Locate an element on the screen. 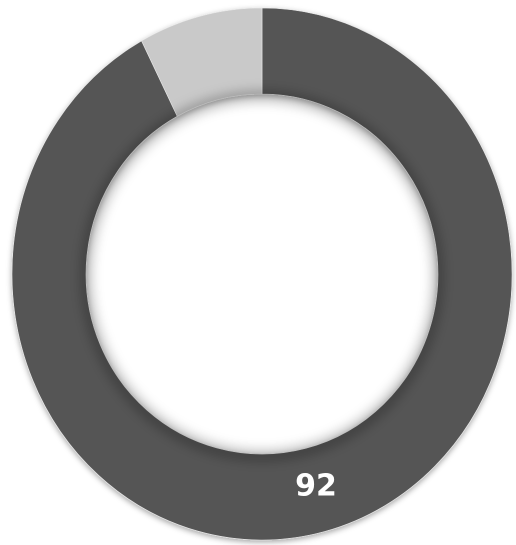 Image resolution: width=516 pixels, height=545 pixels. labels: 92 is located at coordinates (316, 486).